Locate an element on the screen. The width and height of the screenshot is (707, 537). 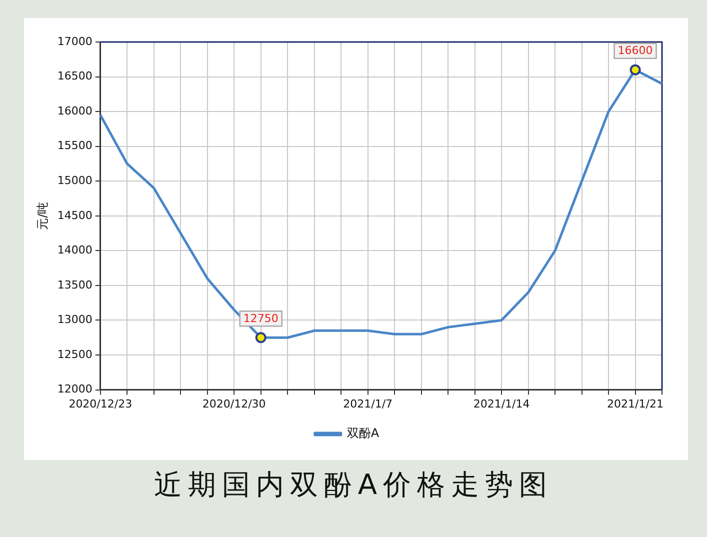
y-tick-label: 16000 is located at coordinates (74, 111).